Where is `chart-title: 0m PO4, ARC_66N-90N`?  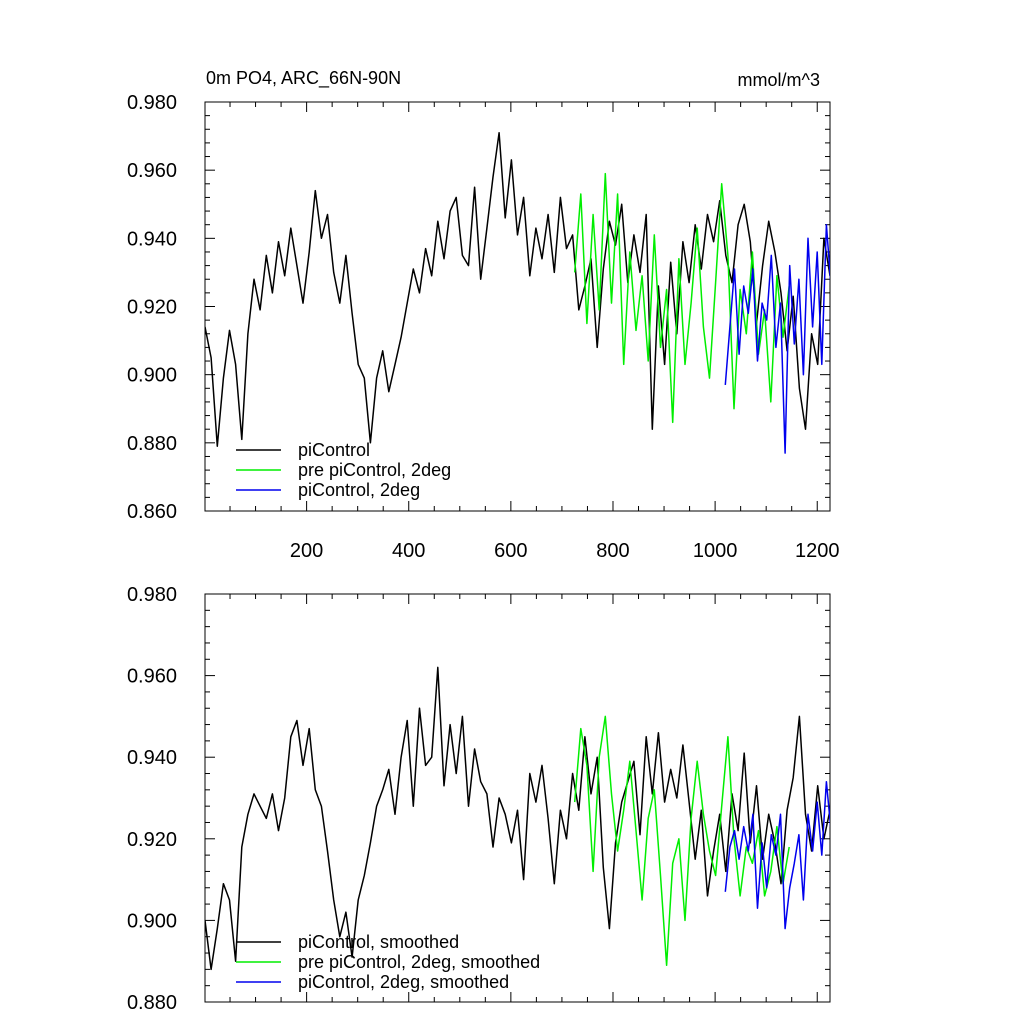 chart-title: 0m PO4, ARC_66N-90N is located at coordinates (303, 78).